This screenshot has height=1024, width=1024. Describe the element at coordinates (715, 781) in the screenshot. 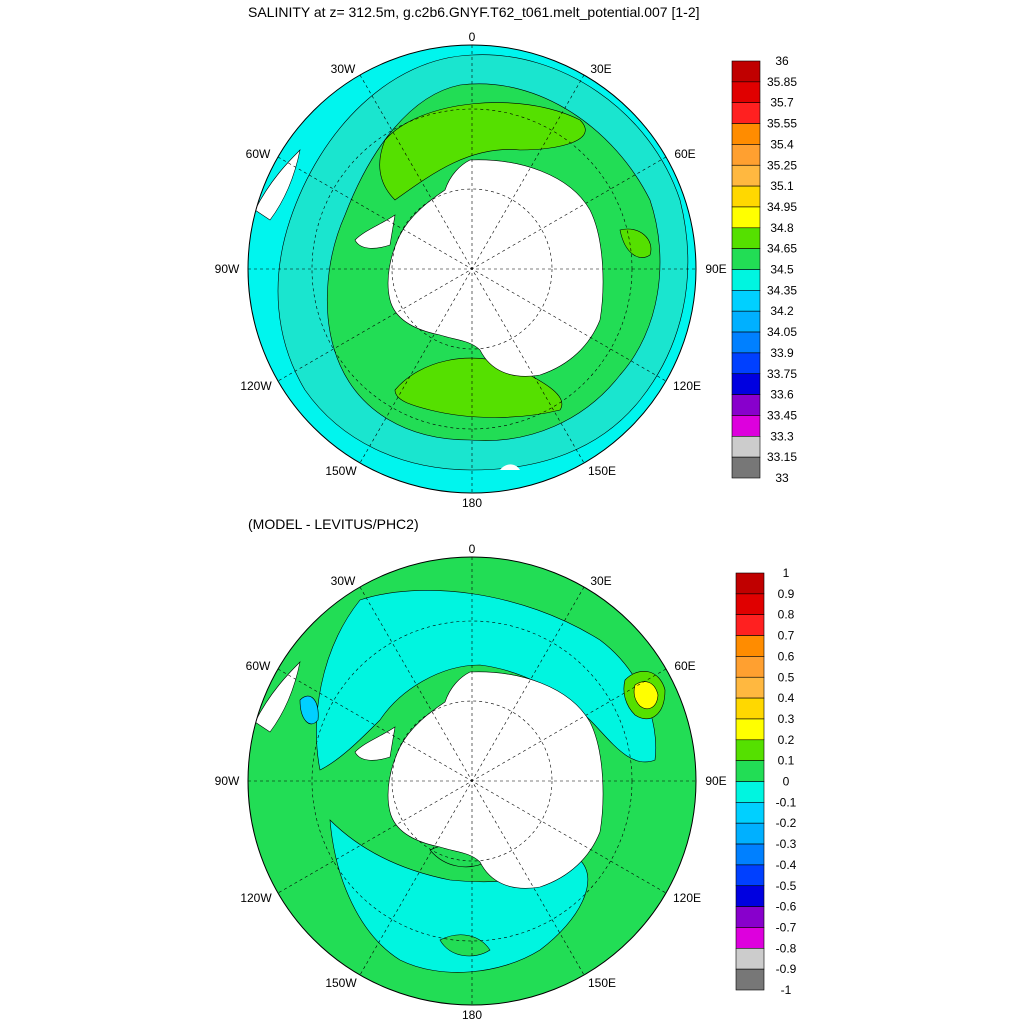

I see `bottom-lon-label-90e: 90E` at that location.